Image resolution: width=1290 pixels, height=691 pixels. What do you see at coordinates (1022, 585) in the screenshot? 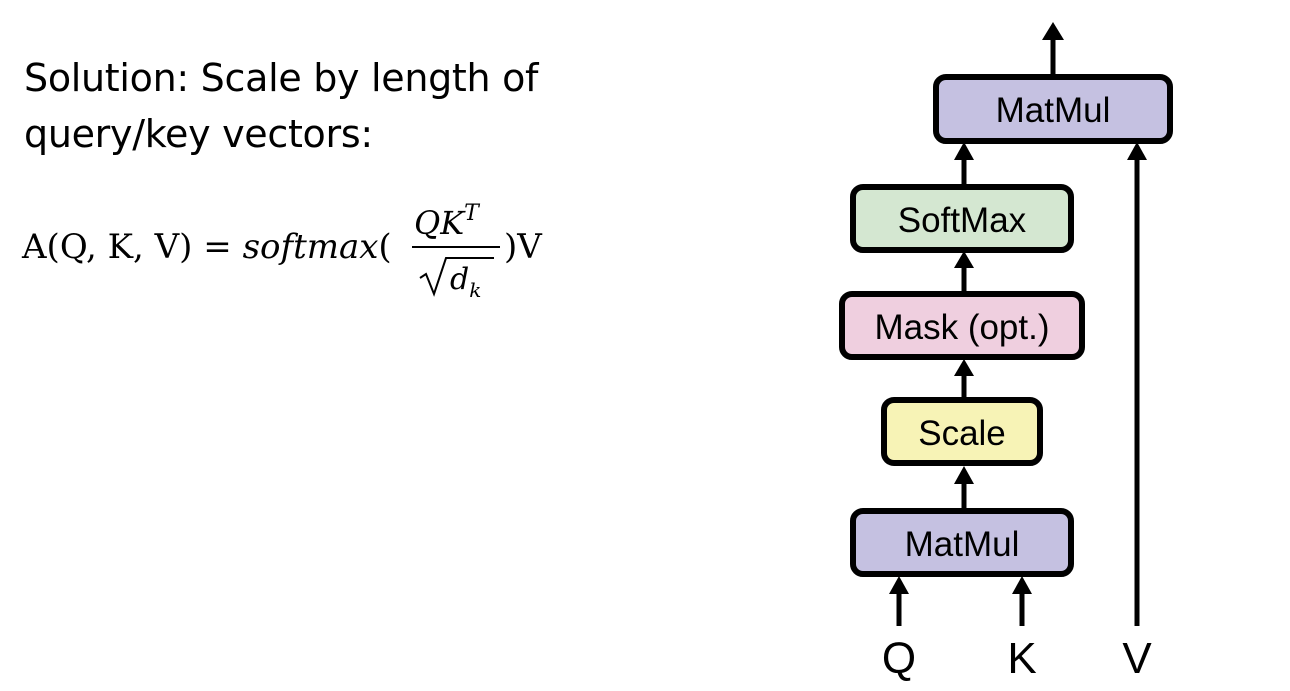
I see `arrow-k-to-matmul-head` at bounding box center [1022, 585].